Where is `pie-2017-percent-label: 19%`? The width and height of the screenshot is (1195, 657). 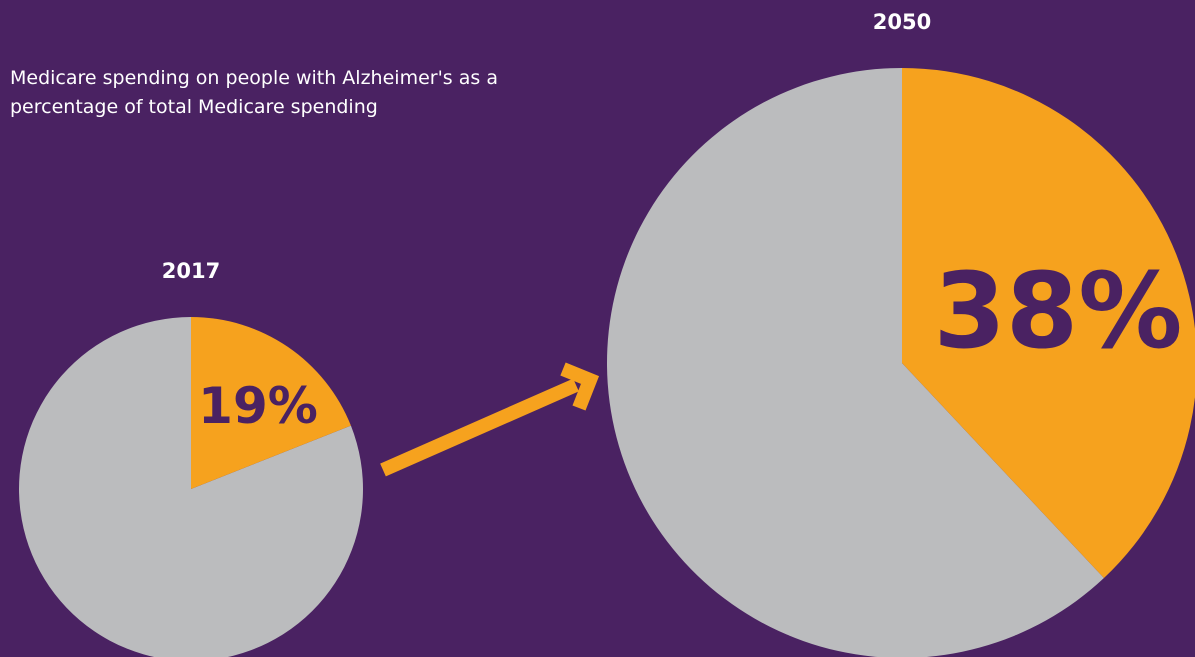
pie-2017-percent-label: 19% is located at coordinates (258, 406).